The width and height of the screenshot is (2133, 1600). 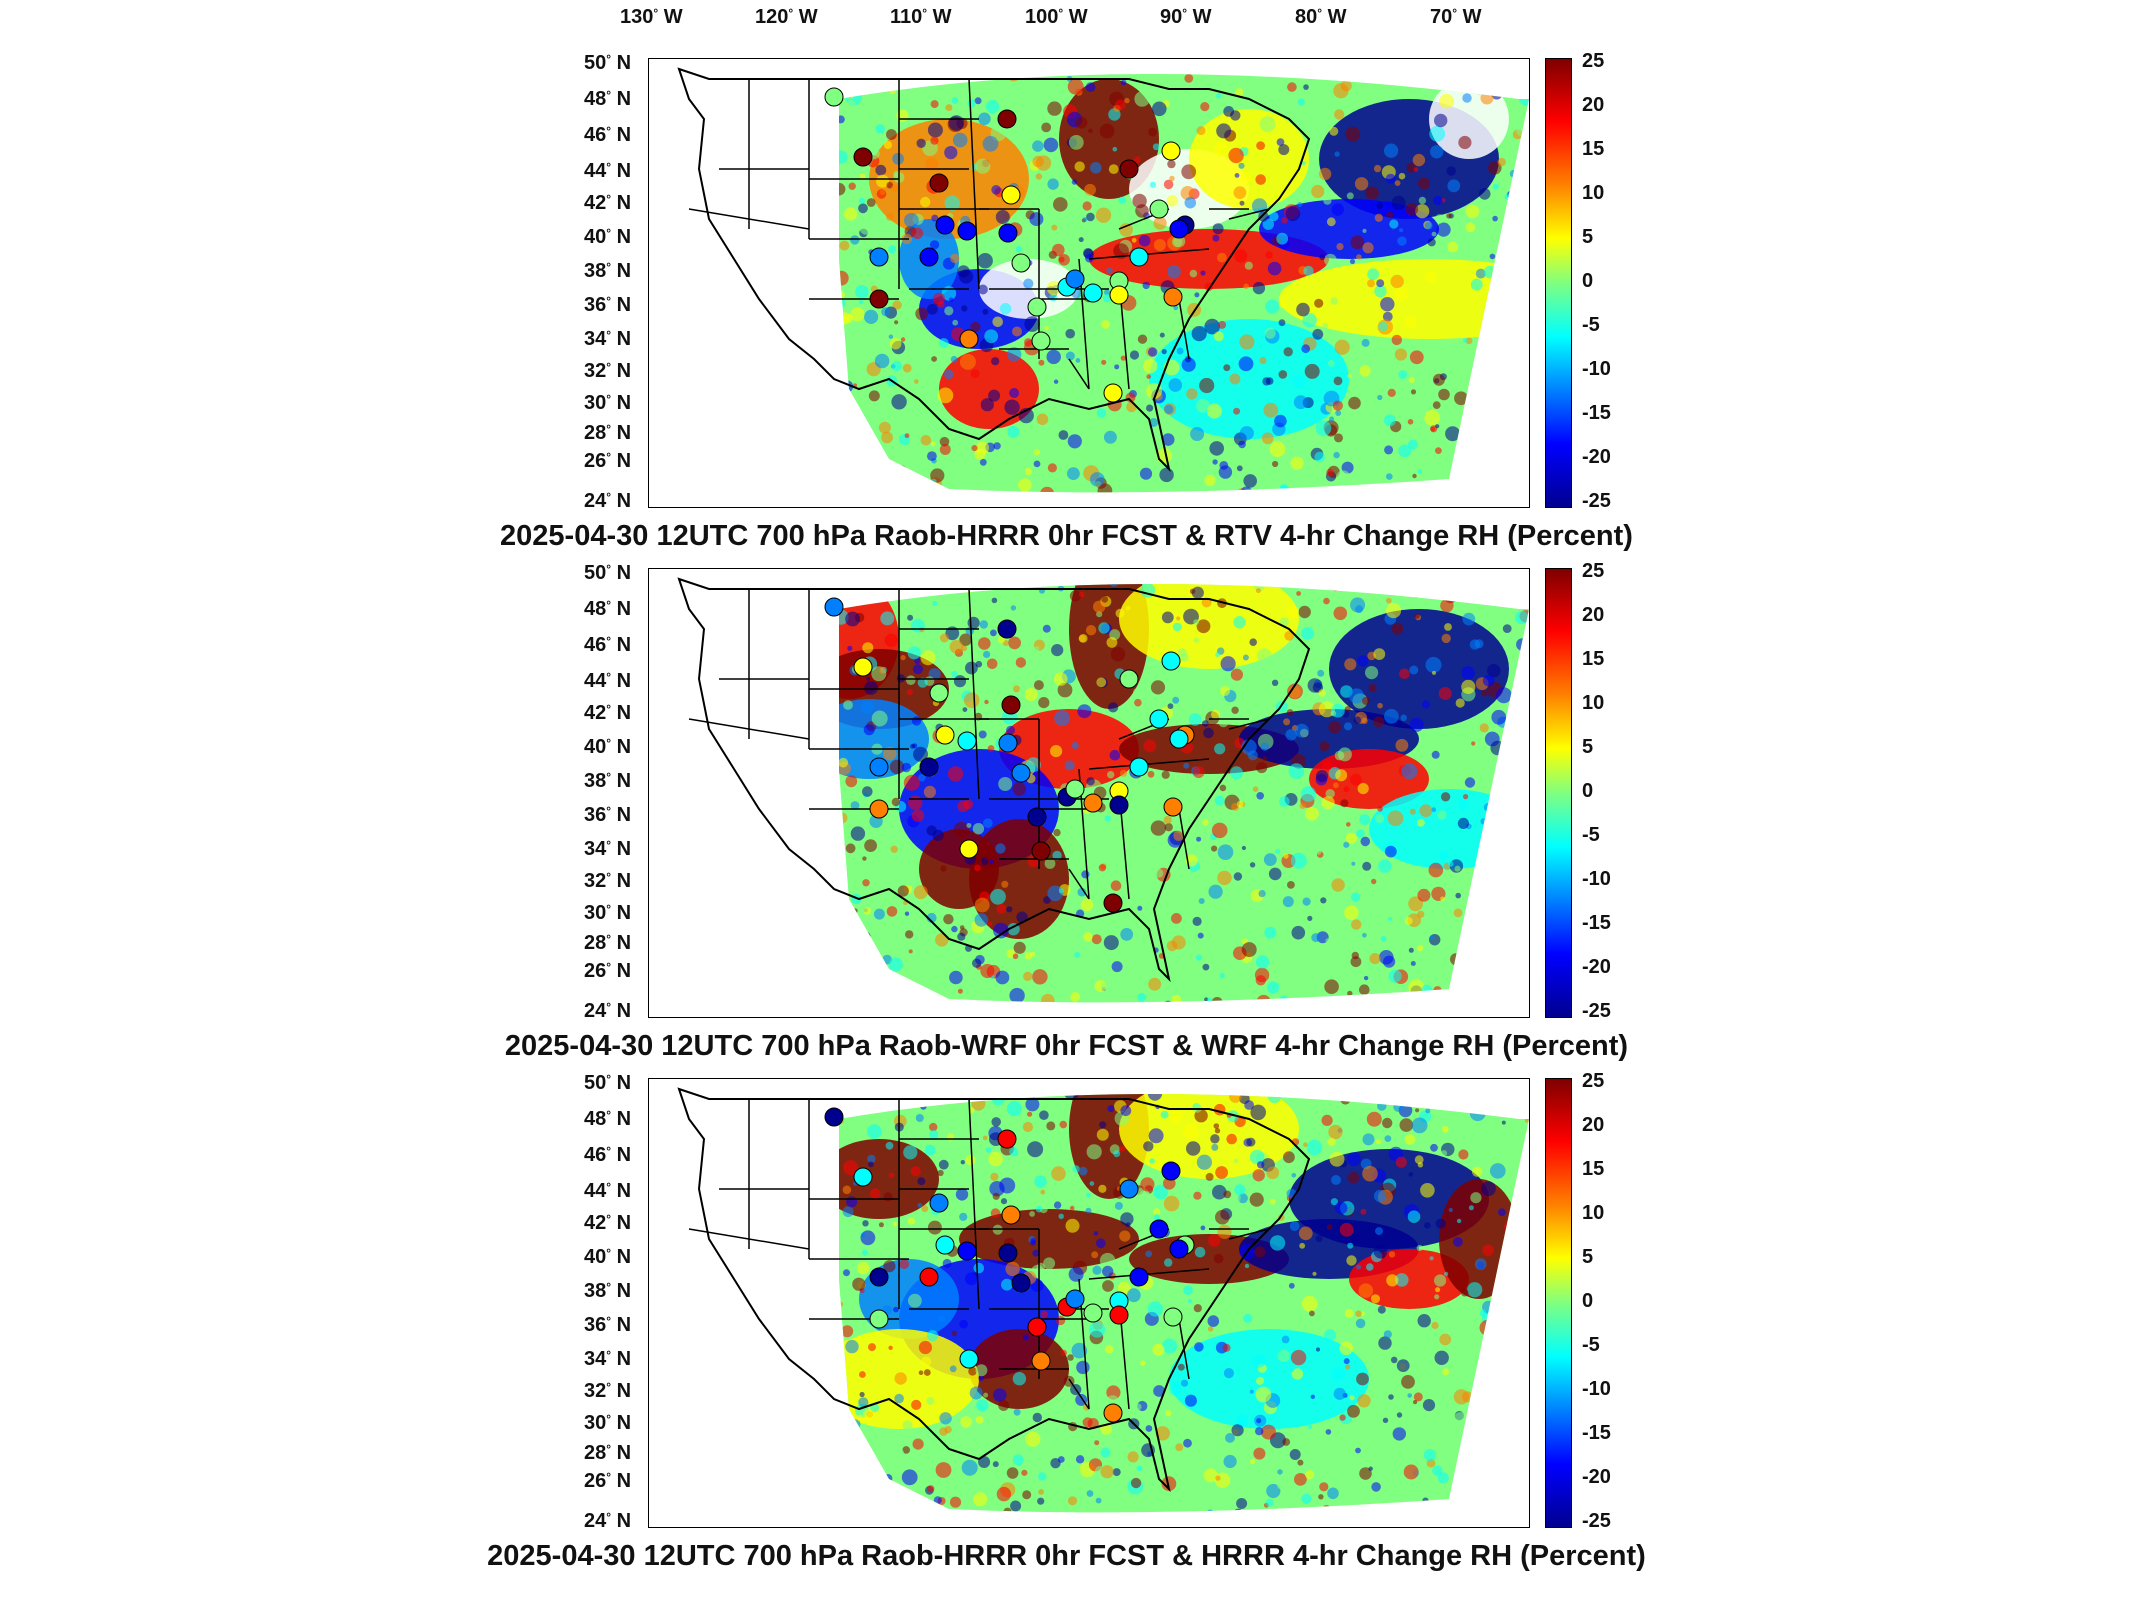 What do you see at coordinates (1249, 159) in the screenshot?
I see `field-blob` at bounding box center [1249, 159].